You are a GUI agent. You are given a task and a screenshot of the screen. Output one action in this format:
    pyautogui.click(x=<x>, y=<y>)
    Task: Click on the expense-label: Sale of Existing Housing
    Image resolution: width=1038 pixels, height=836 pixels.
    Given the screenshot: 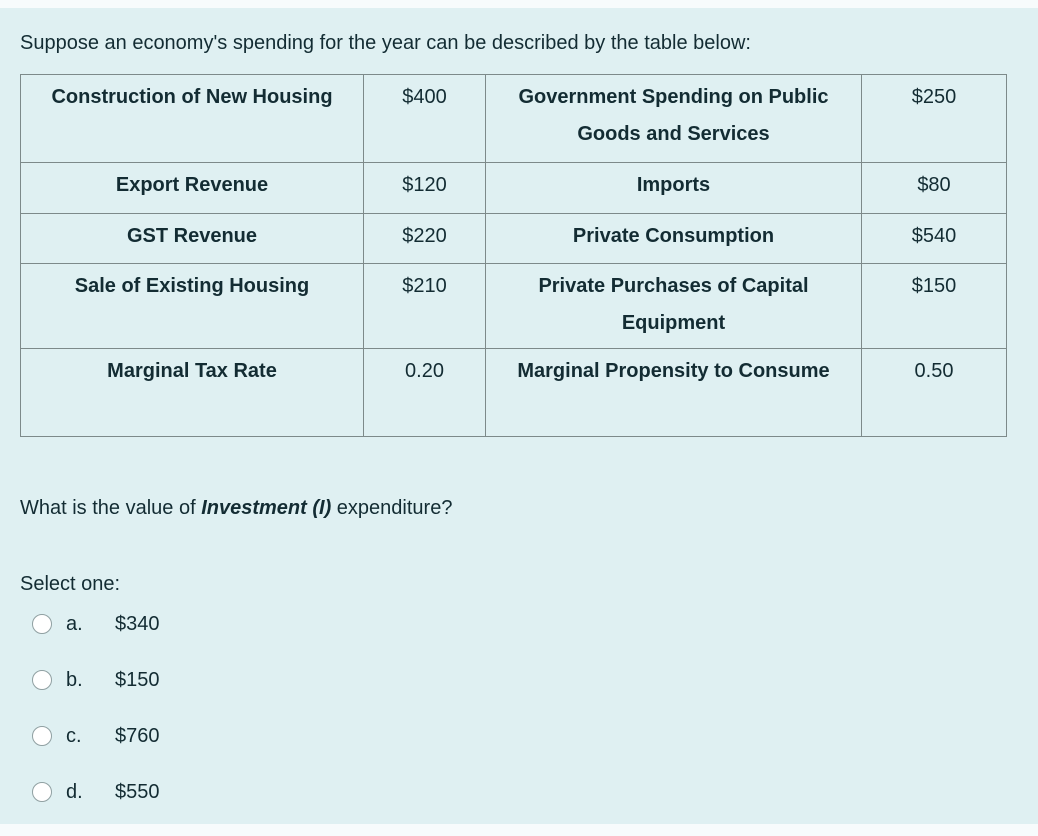 What is the action you would take?
    pyautogui.click(x=192, y=306)
    